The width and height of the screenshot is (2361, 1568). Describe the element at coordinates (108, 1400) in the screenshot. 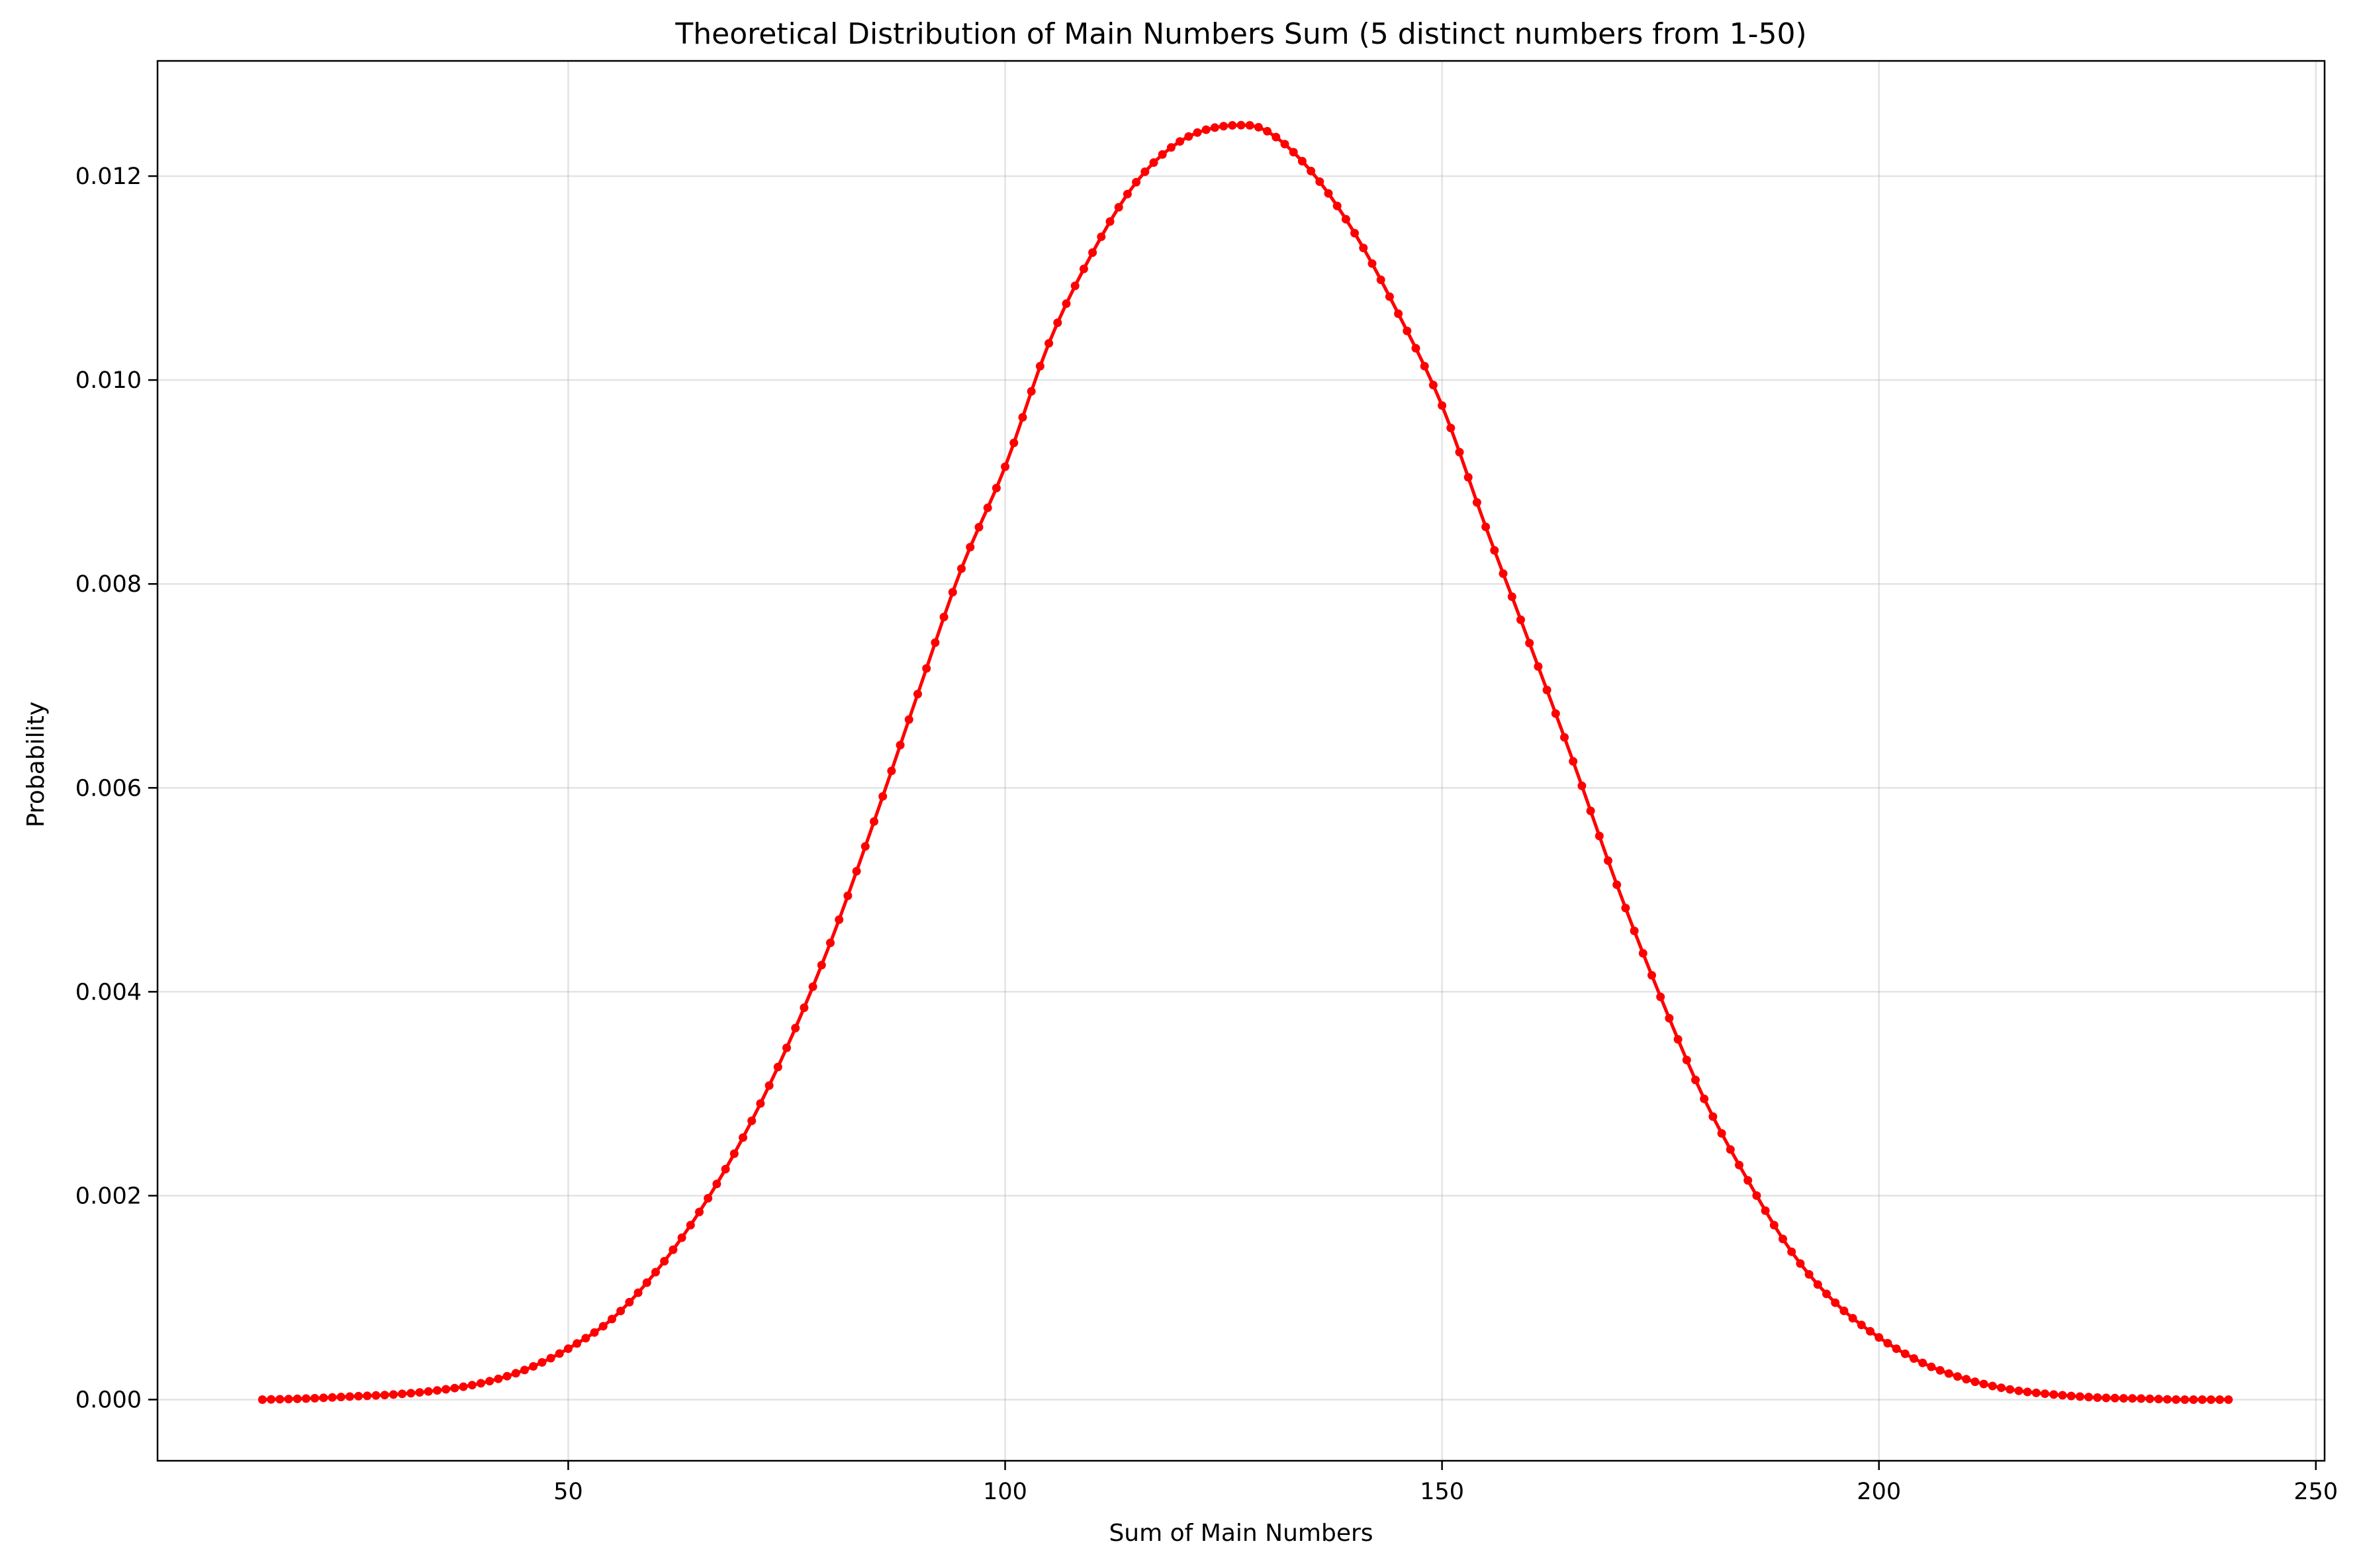

I see `y-tick-label: 0.000` at that location.